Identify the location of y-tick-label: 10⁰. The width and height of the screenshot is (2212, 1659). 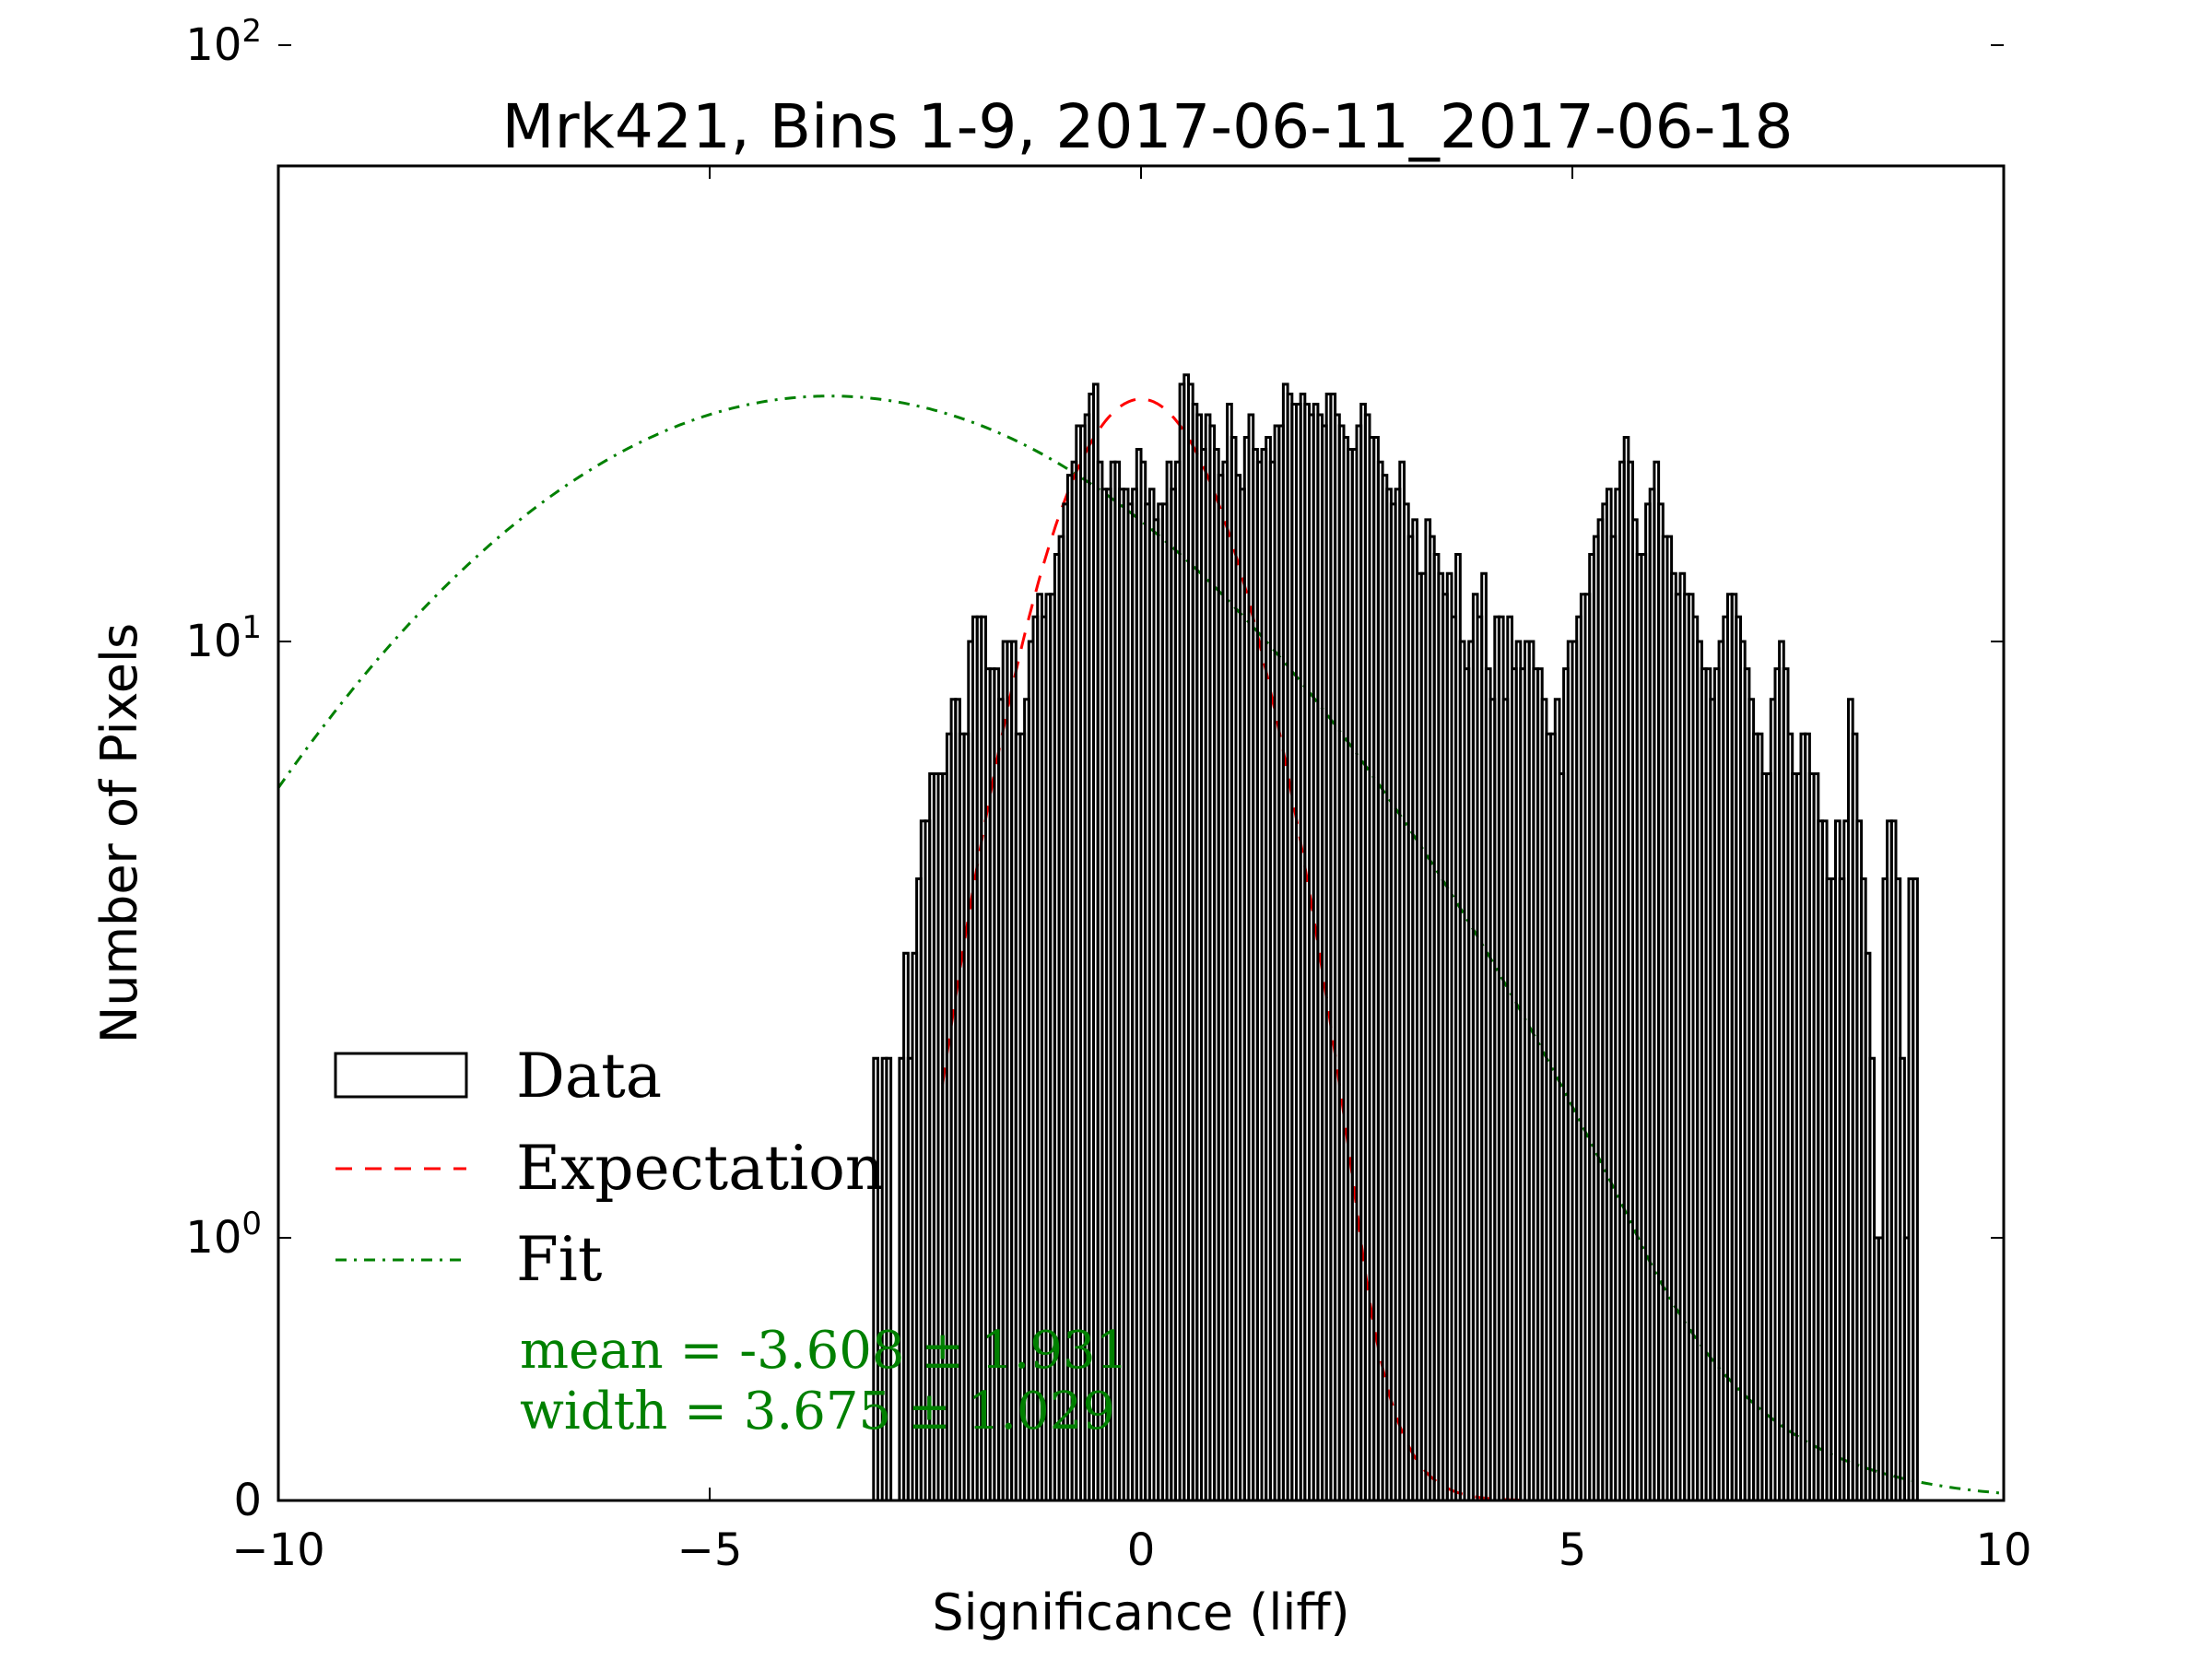
(223, 1235).